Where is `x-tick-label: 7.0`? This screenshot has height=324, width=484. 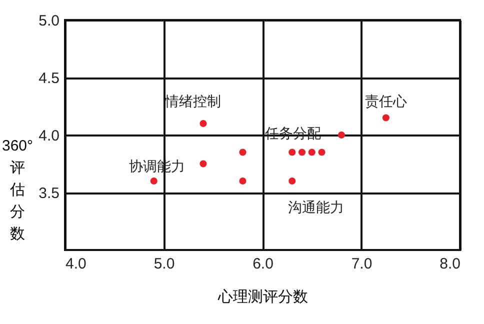 x-tick-label: 7.0 is located at coordinates (361, 264).